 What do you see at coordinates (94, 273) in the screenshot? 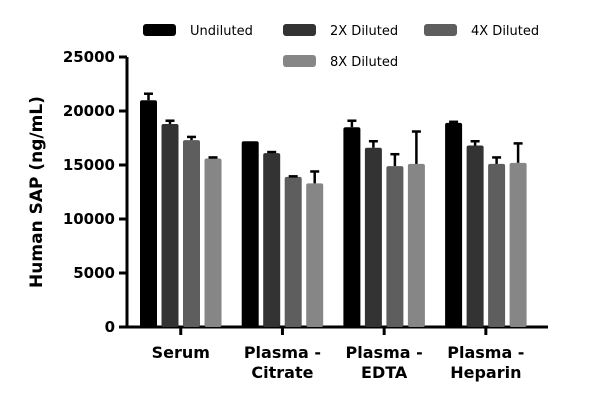
I see `y-tick-label: 5000` at bounding box center [94, 273].